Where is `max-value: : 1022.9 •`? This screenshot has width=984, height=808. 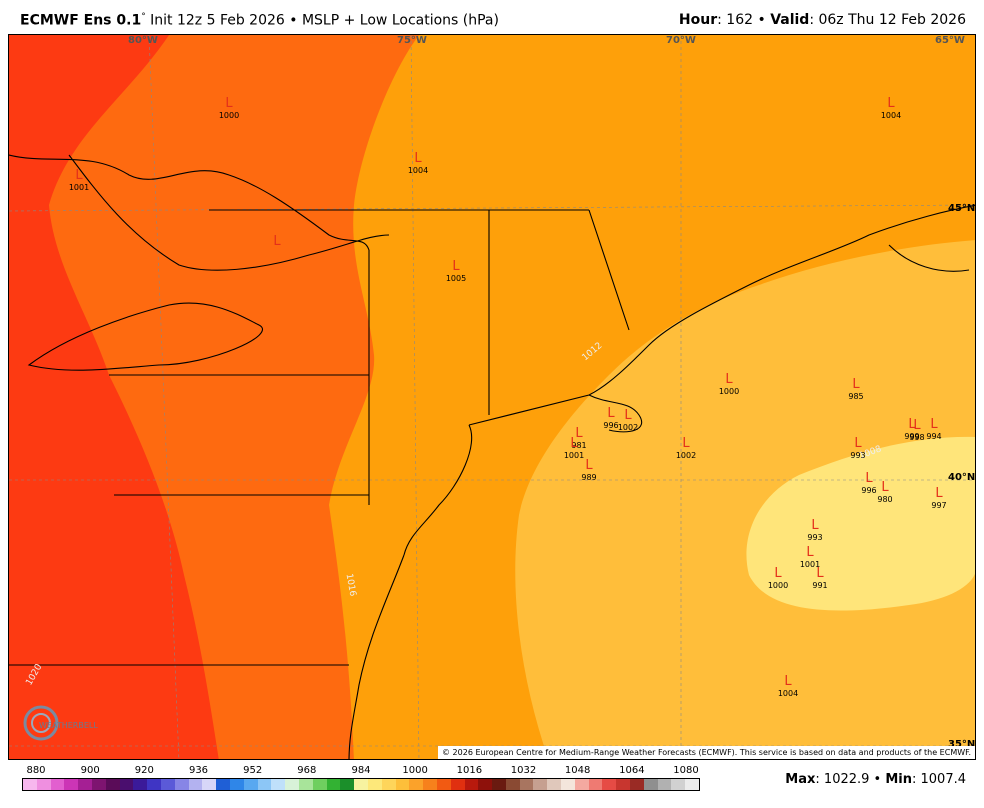 max-value: : 1022.9 • is located at coordinates (850, 779).